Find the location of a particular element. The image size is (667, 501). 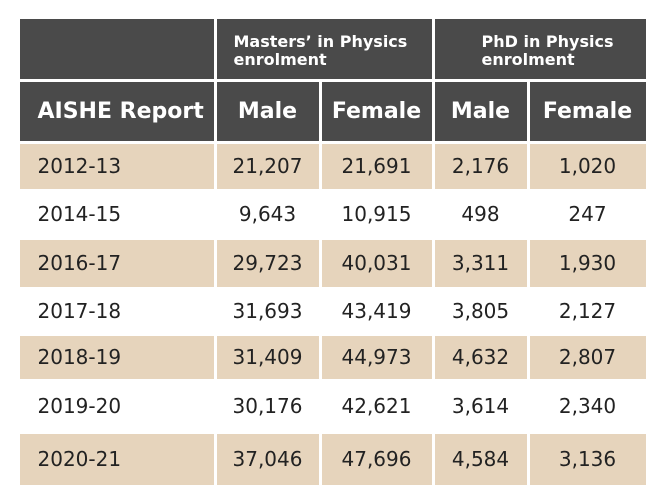

table-cell-text: 2,176 is located at coordinates (480, 166).